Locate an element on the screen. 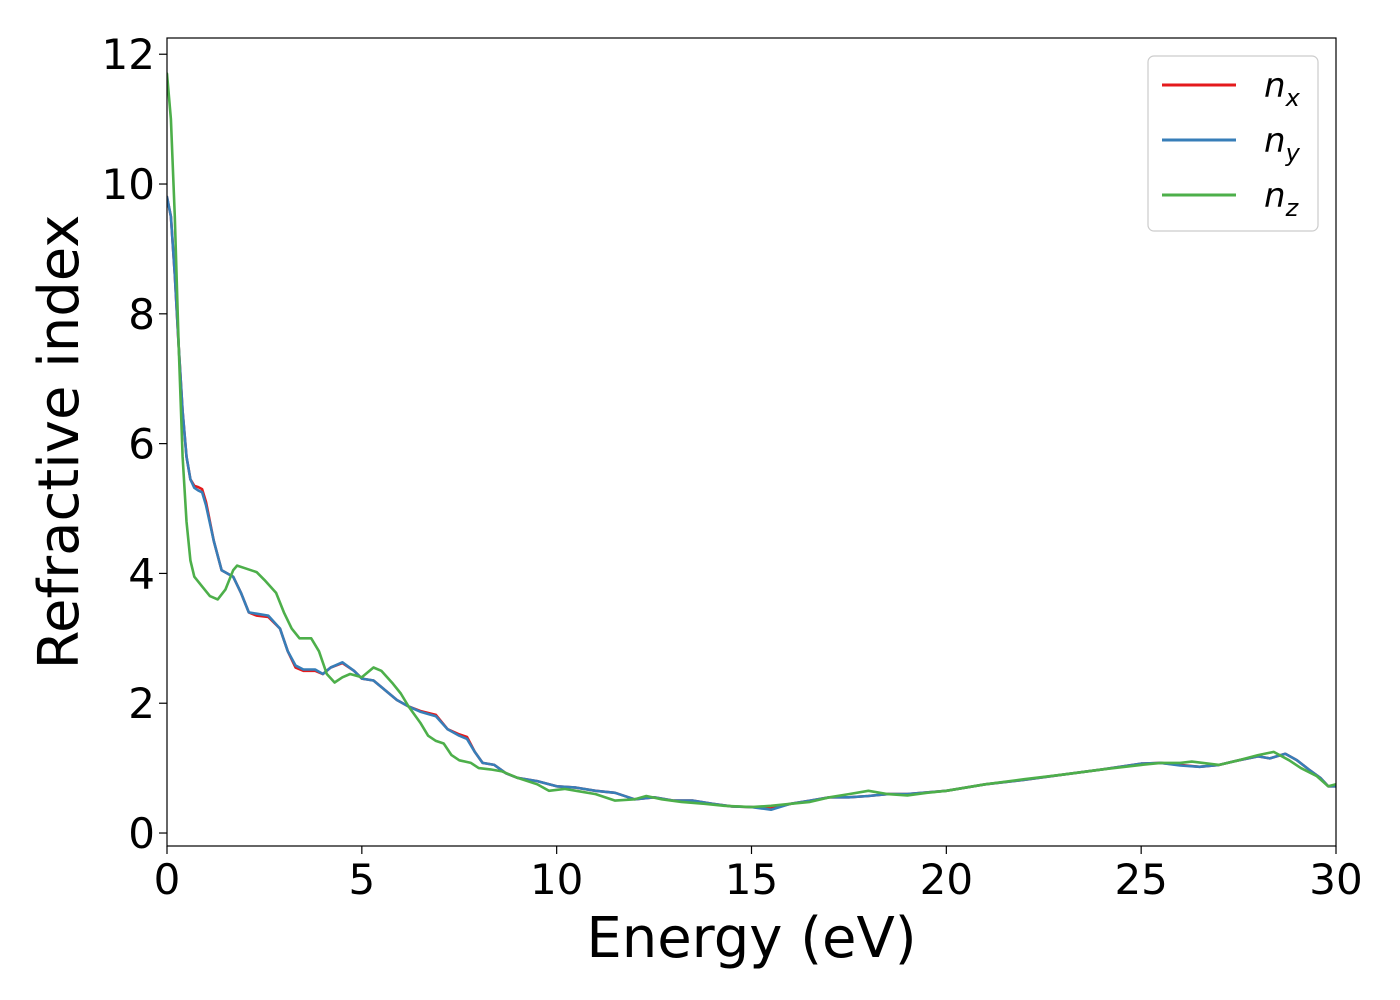  legend-box is located at coordinates (1233, 143).